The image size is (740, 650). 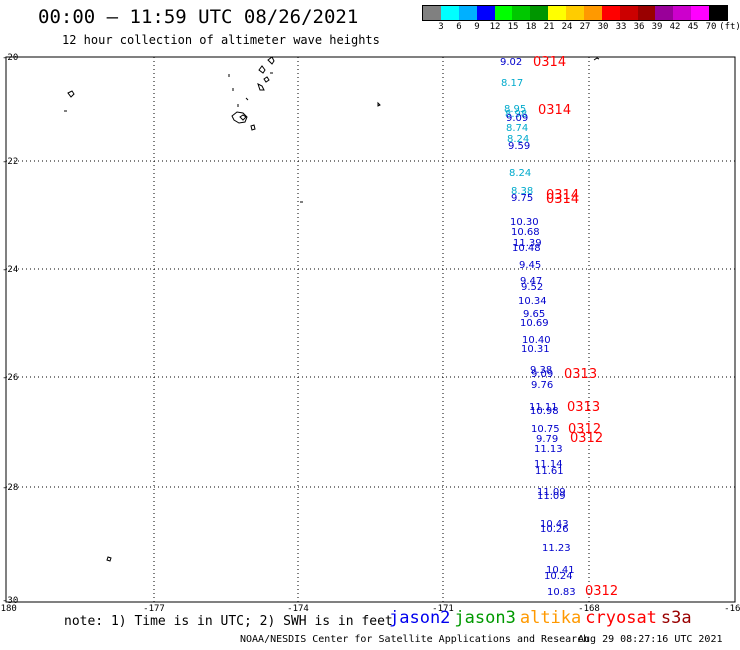 What do you see at coordinates (544, 411) in the screenshot?
I see `wave-height-label: 10.98` at bounding box center [544, 411].